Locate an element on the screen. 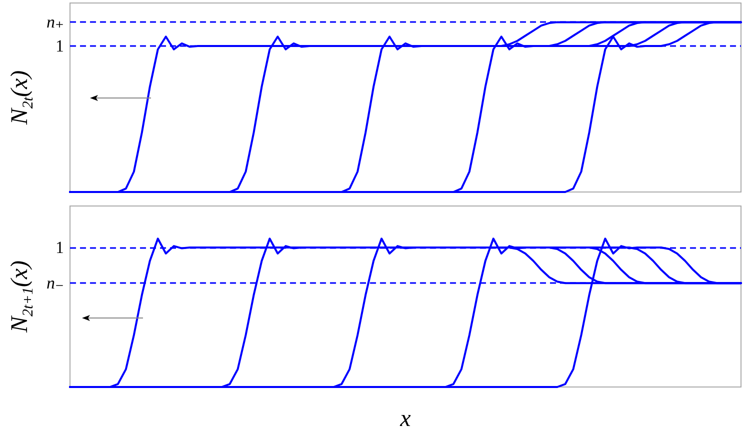 This screenshot has width=744, height=436. ref-line-label: n₊ is located at coordinates (55, 22).